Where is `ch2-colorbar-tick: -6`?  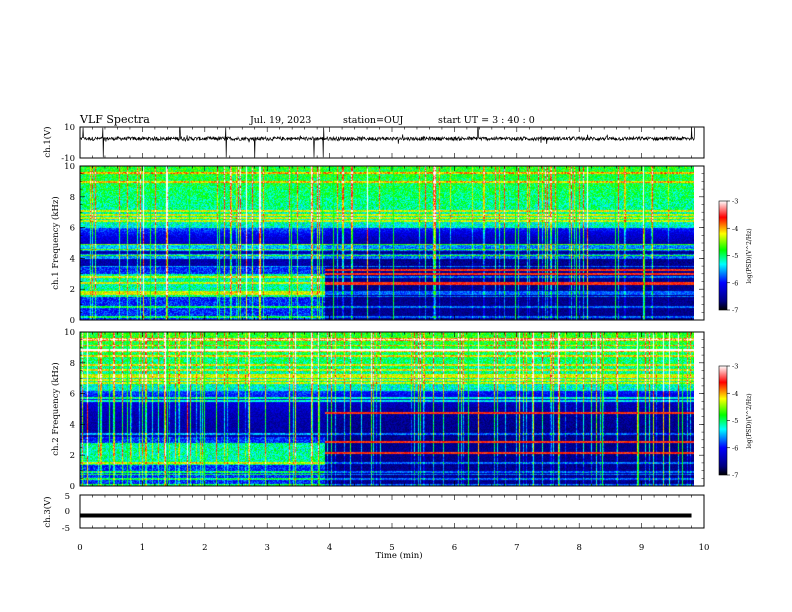 ch2-colorbar-tick: -6 is located at coordinates (735, 448).